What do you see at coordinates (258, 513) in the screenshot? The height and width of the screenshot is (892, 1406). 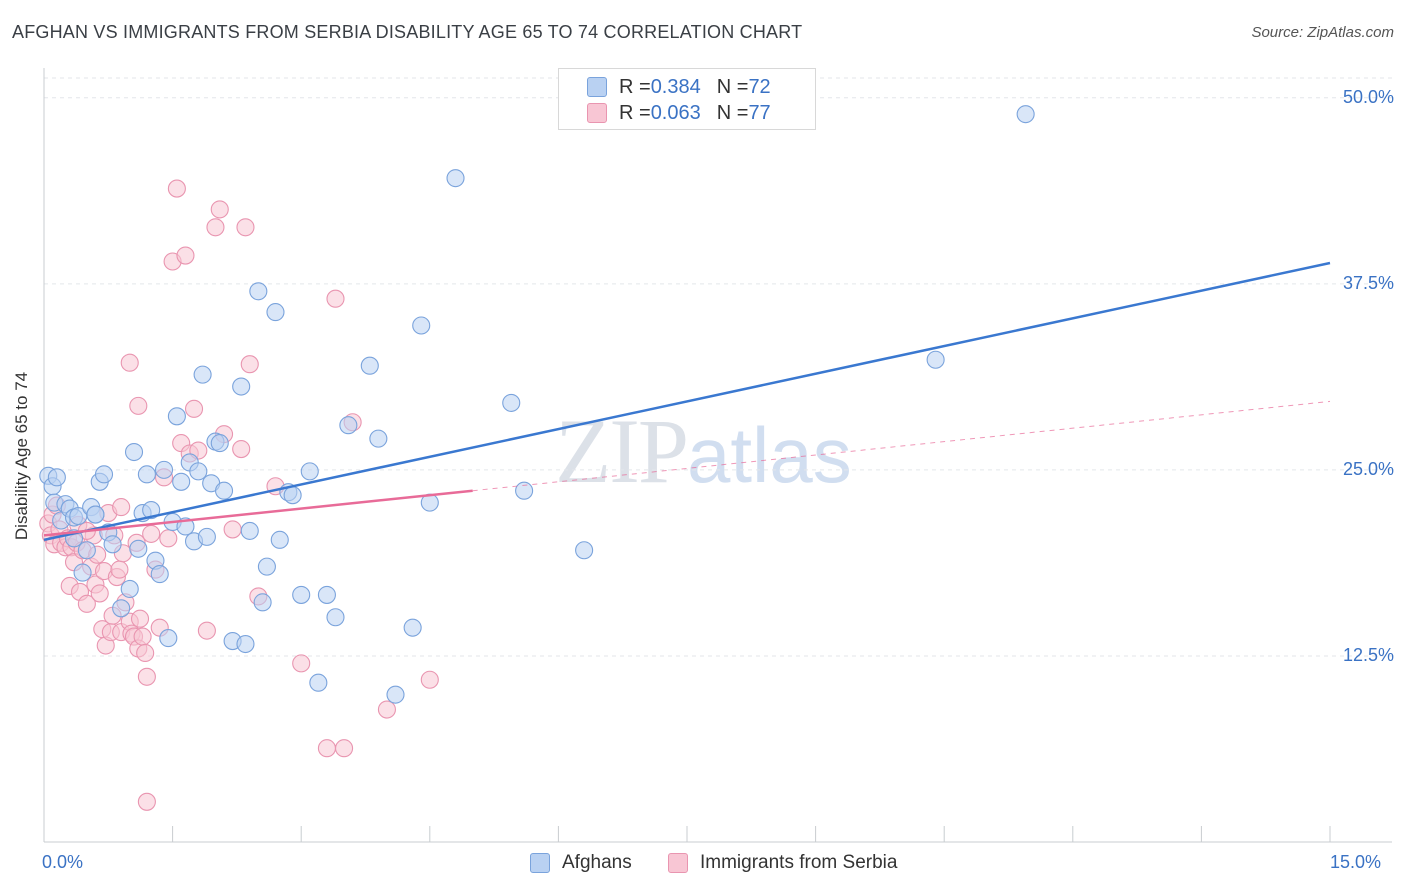 I see `trend-line` at bounding box center [258, 513].